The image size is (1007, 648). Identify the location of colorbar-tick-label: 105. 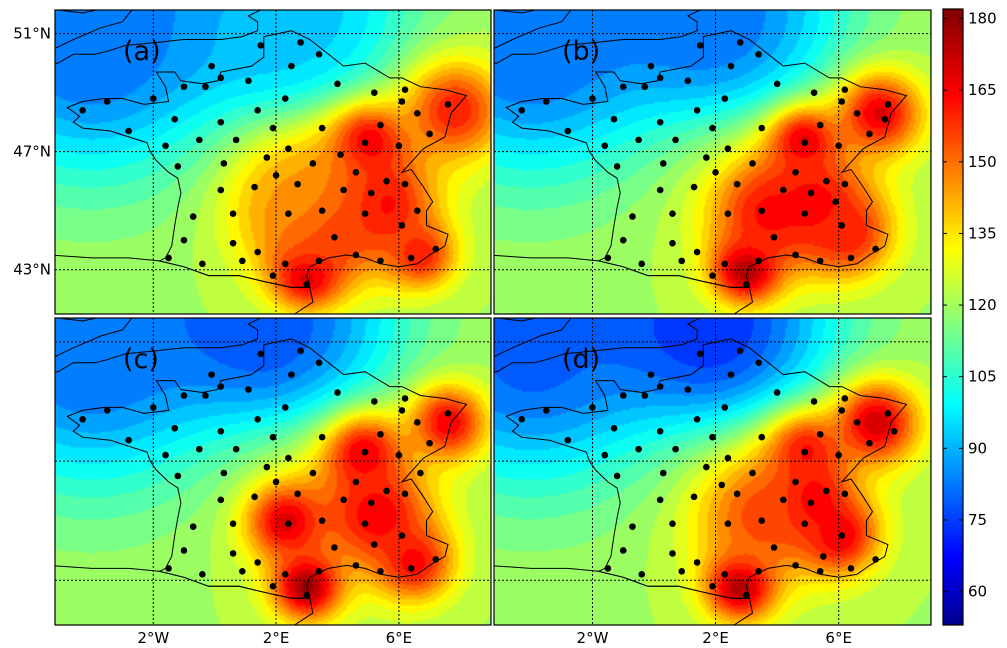
(982, 377).